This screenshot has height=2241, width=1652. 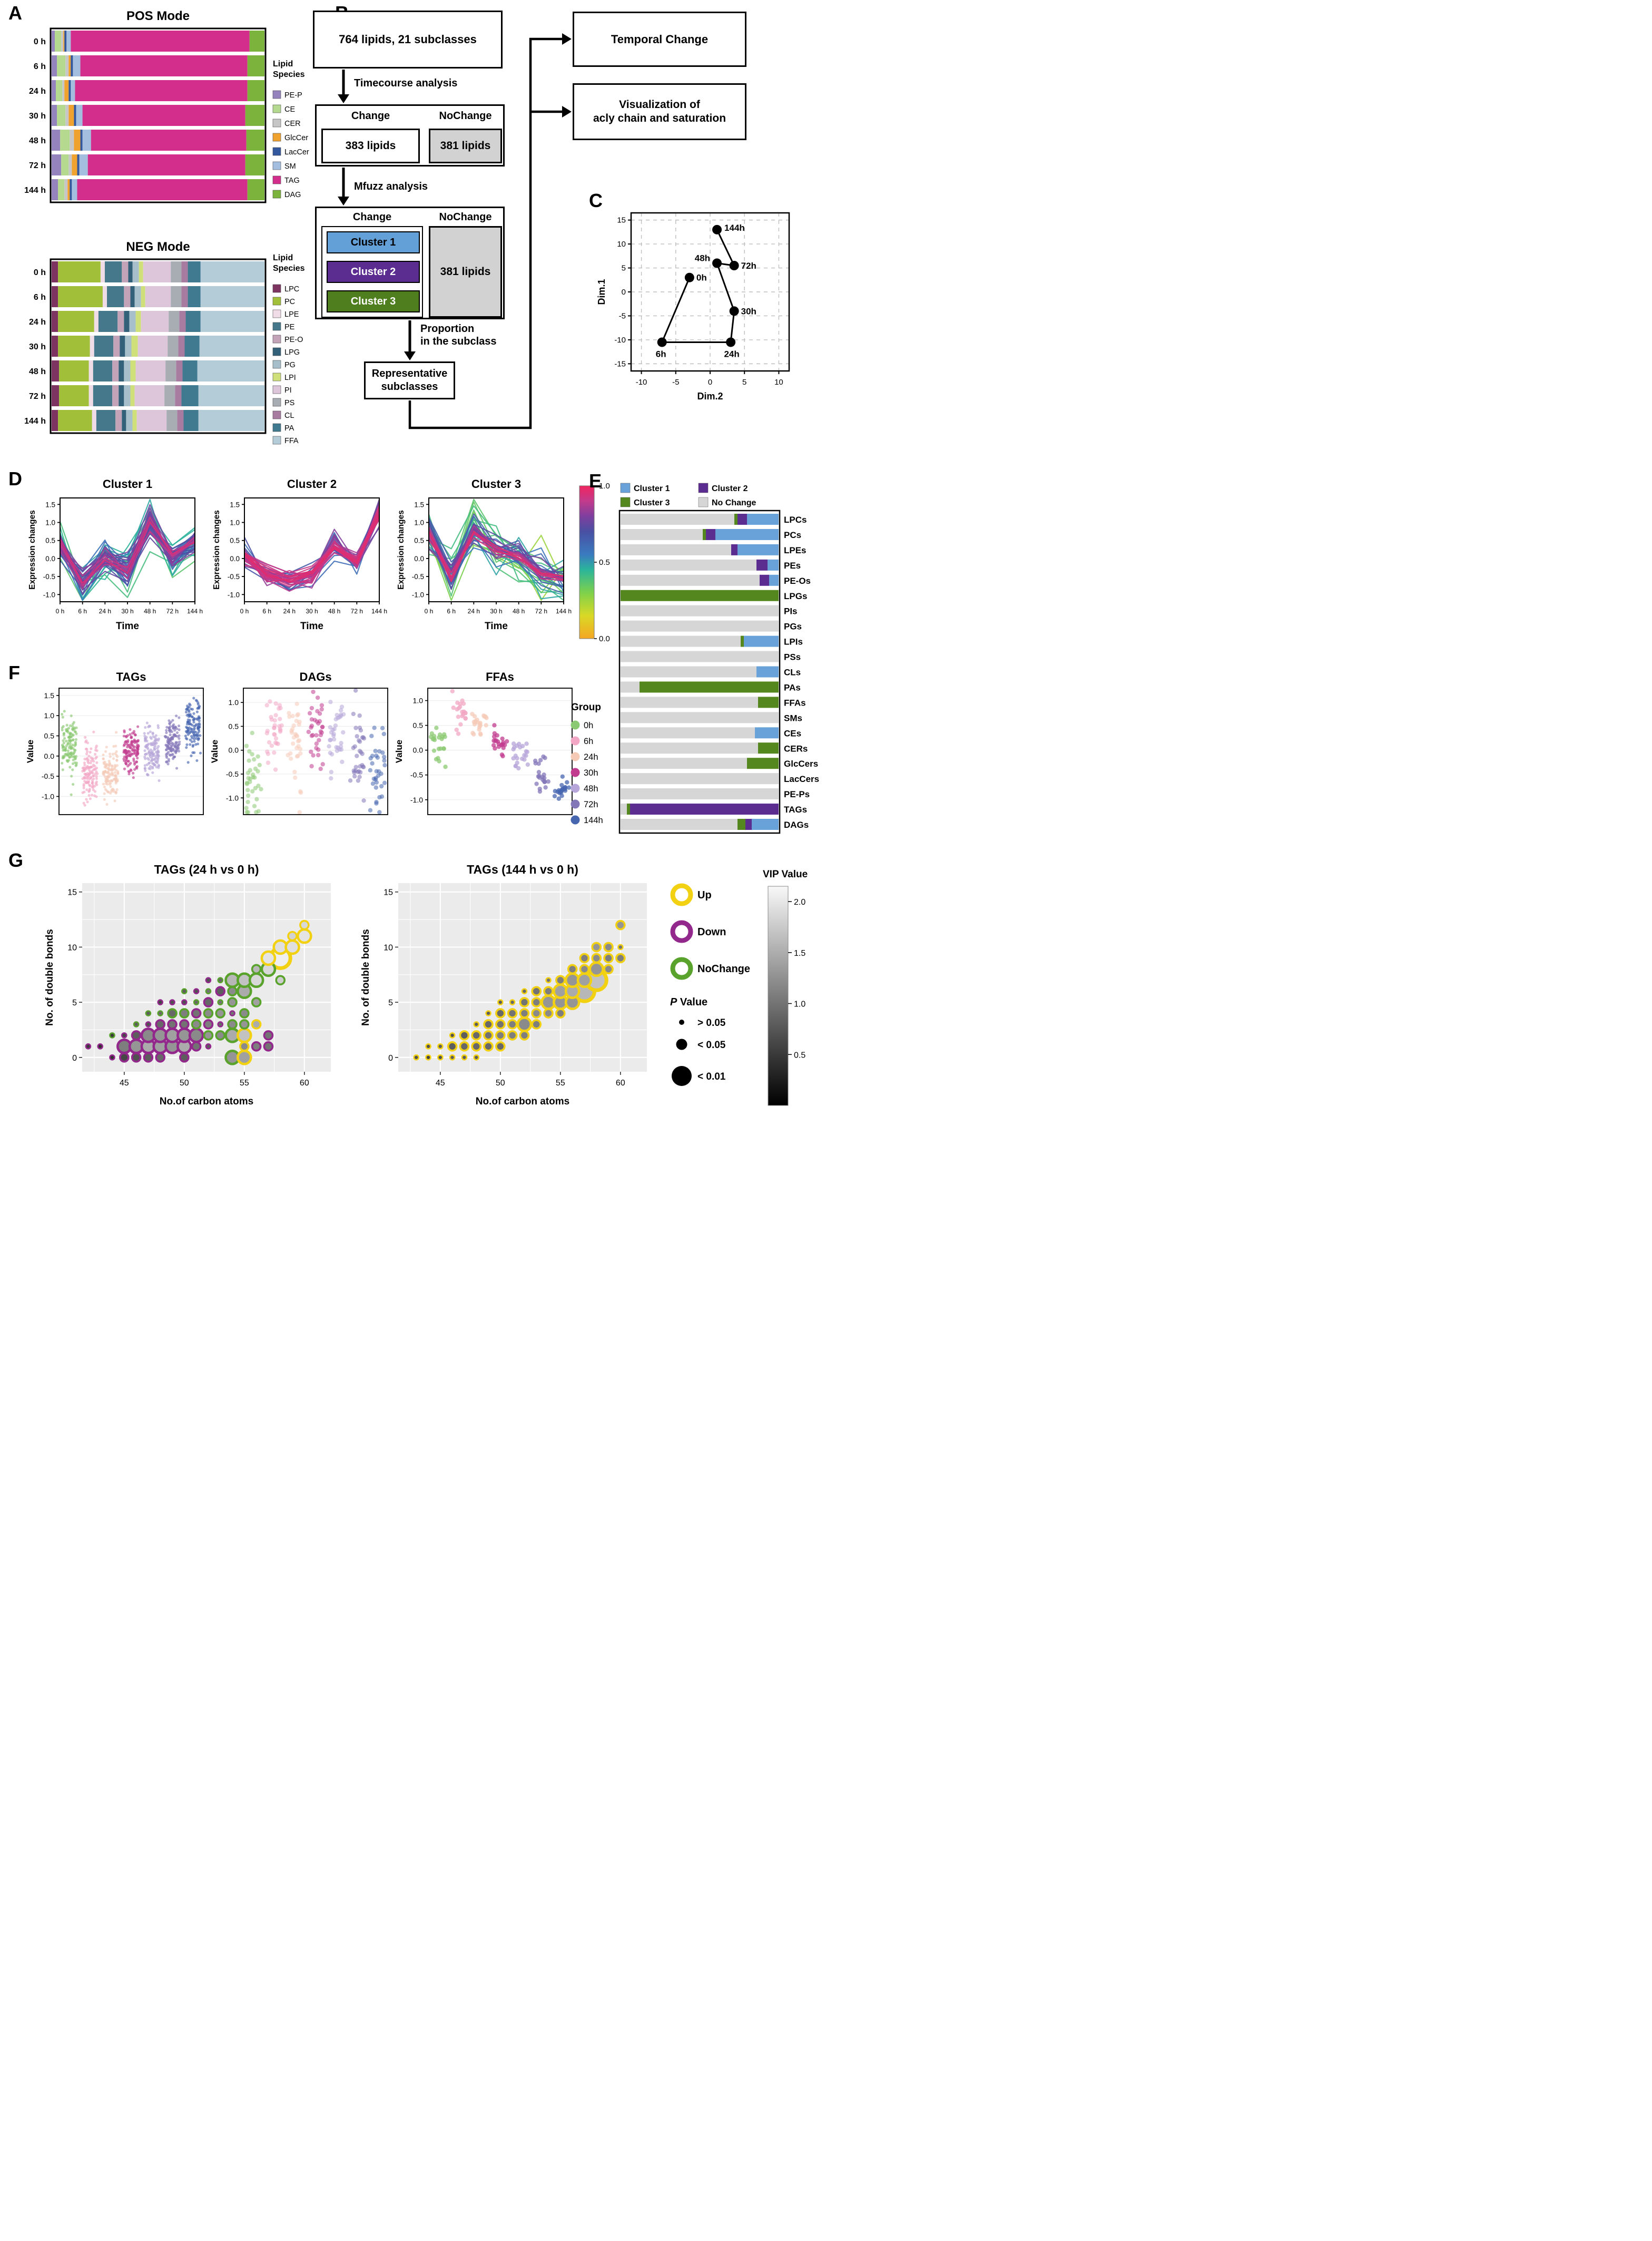 I want to click on flow-label-proportion: Proportion in the subclass, so click(x=459, y=335).